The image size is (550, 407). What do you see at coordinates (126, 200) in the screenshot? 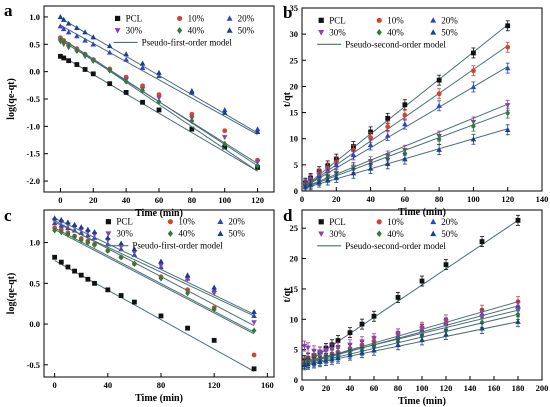
I see `x-tick-label: 40` at bounding box center [126, 200].